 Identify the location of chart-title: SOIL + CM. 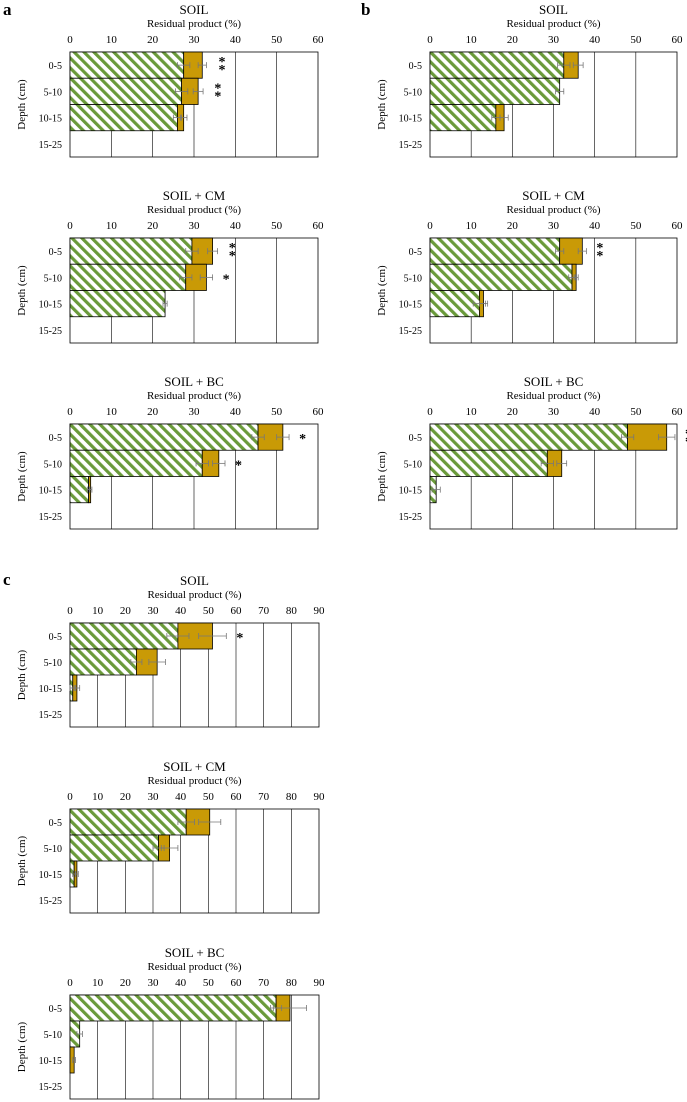
(194, 766).